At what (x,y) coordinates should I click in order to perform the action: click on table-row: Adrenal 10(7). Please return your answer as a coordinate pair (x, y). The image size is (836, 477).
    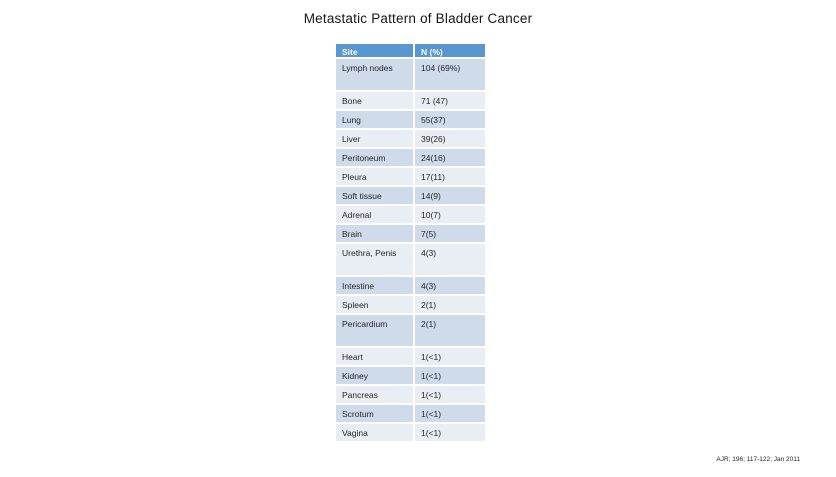
    Looking at the image, I should click on (410, 215).